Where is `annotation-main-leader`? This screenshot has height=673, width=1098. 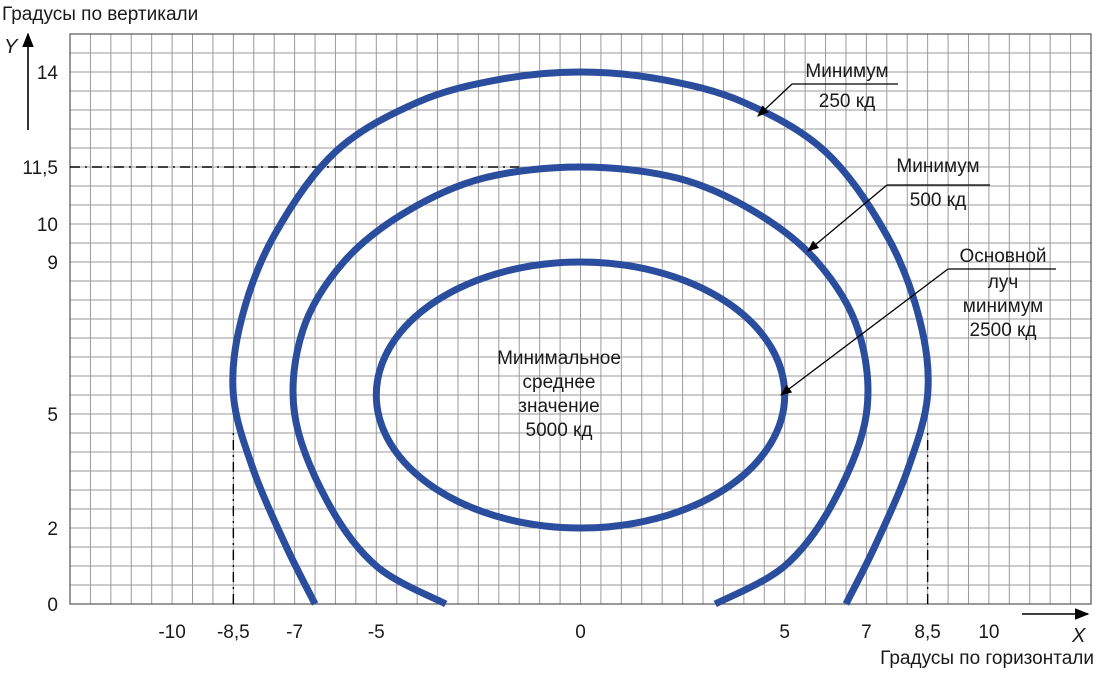
annotation-main-leader is located at coordinates (864, 332).